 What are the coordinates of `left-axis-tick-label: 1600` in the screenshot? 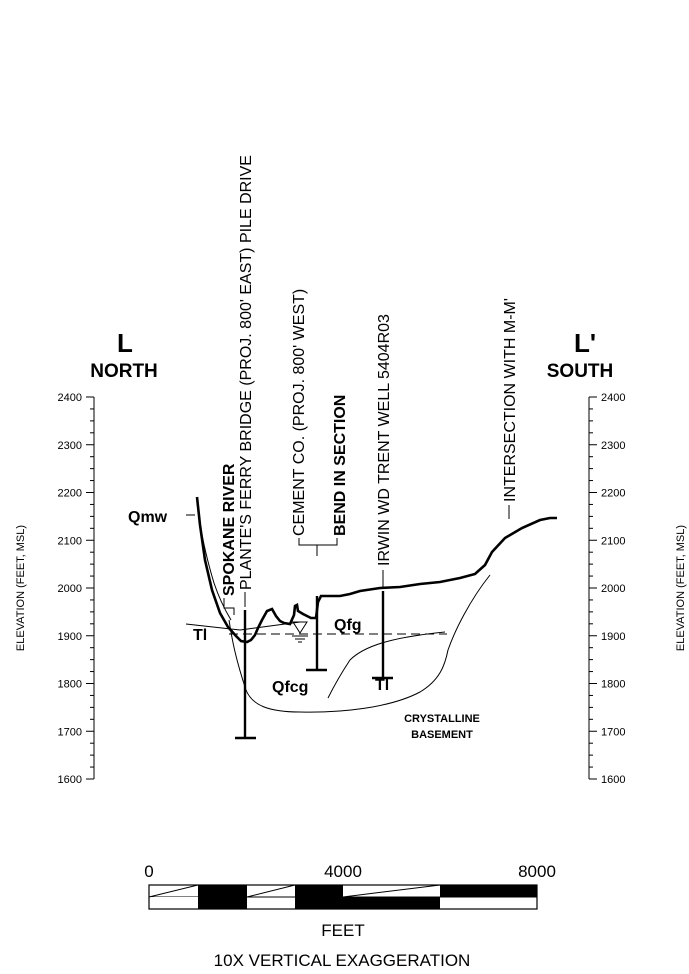 It's located at (70, 780).